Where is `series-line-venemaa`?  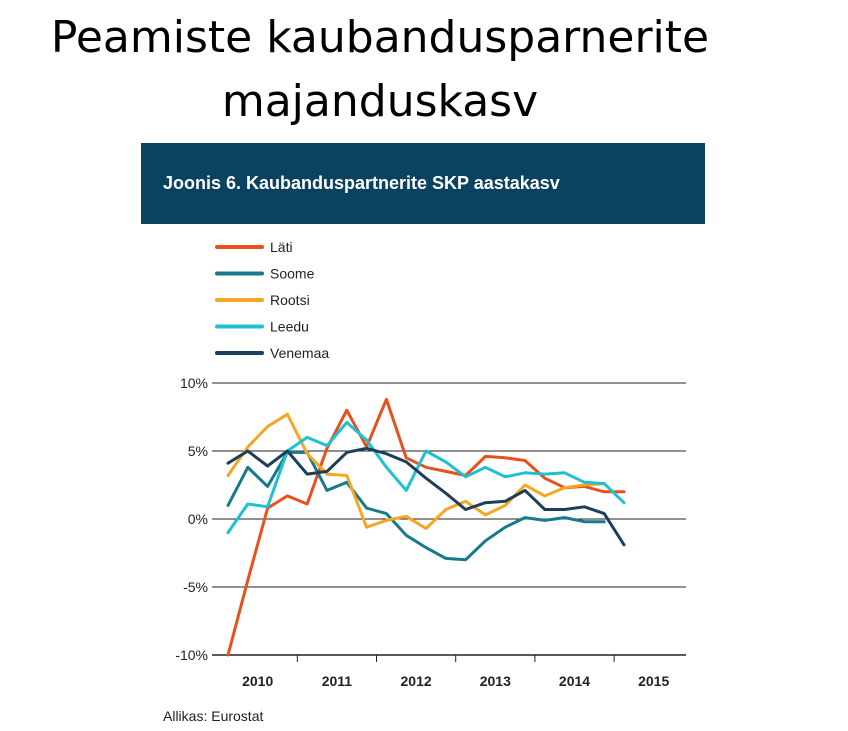
series-line-venemaa is located at coordinates (426, 496).